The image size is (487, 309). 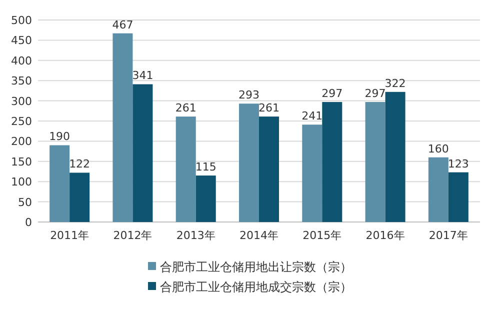 What do you see at coordinates (123, 25) in the screenshot?
I see `data-label: 467` at bounding box center [123, 25].